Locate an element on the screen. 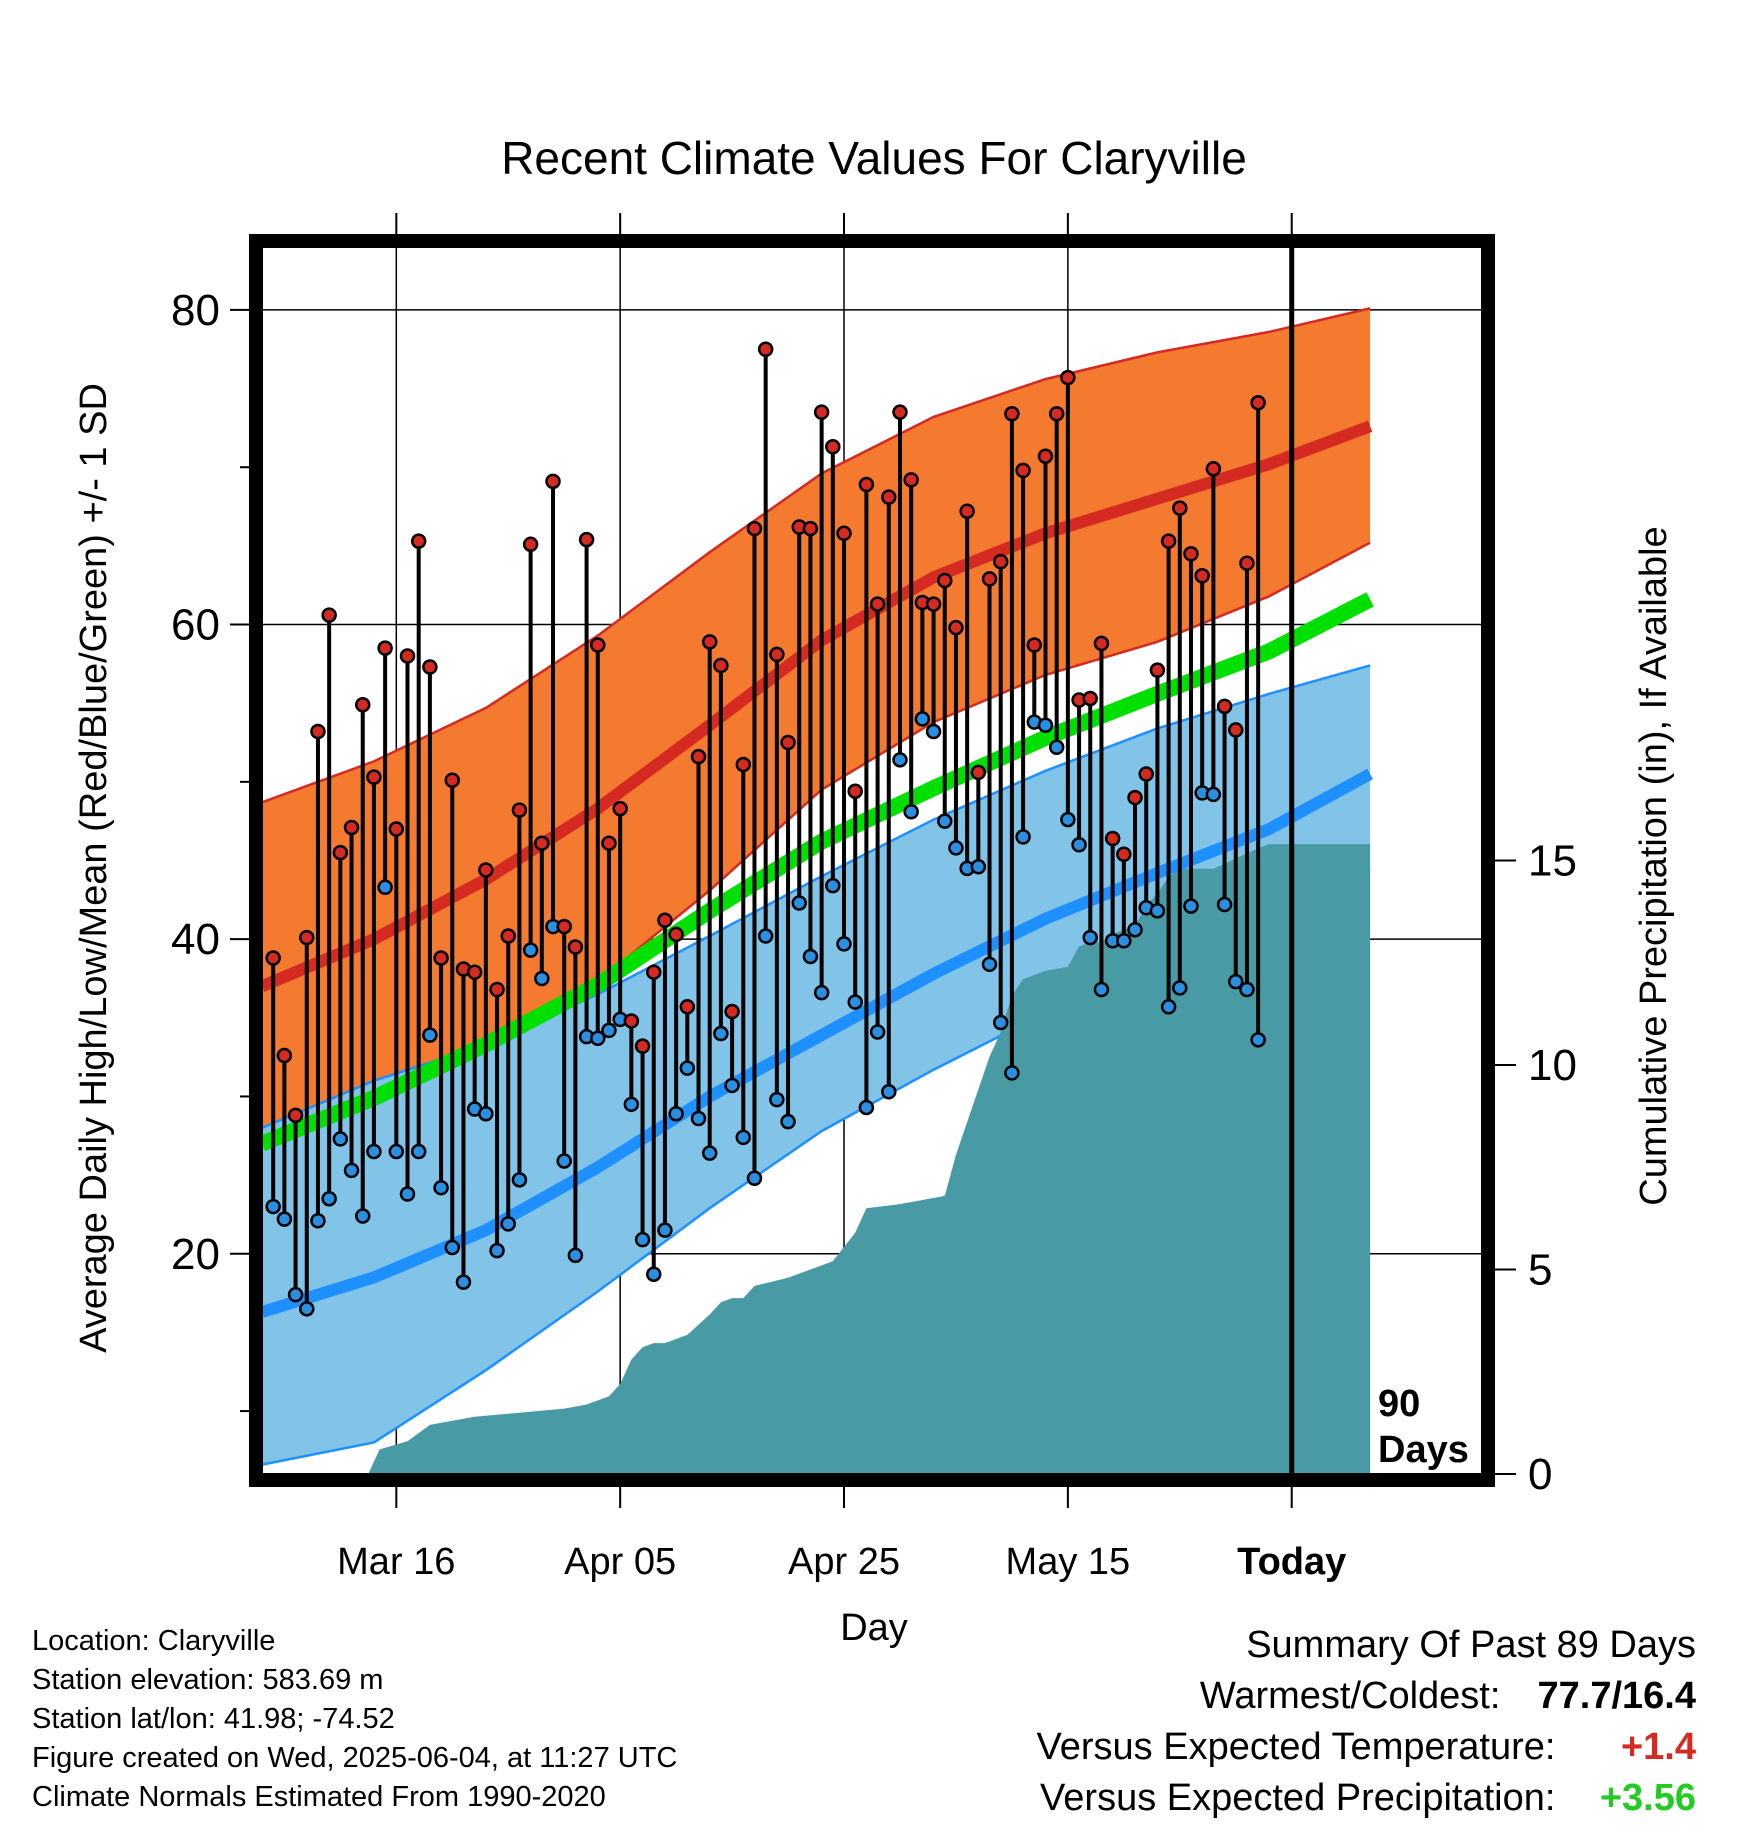 The width and height of the screenshot is (1748, 1828). precipitation-departure-value: +3.56 is located at coordinates (1647, 1798).